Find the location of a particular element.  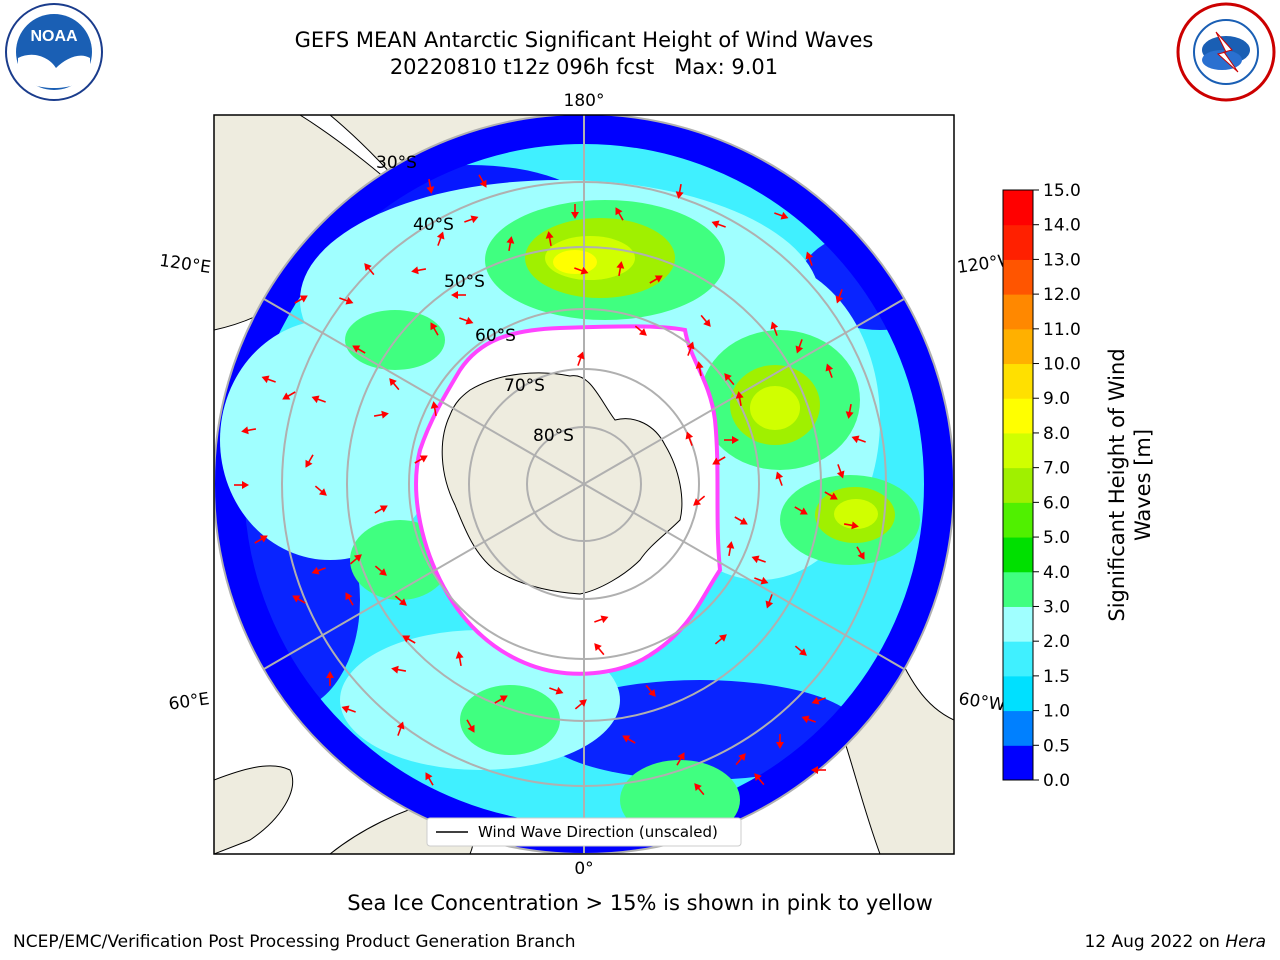

colorbar-tick-label: 1.0 is located at coordinates (1056, 712).